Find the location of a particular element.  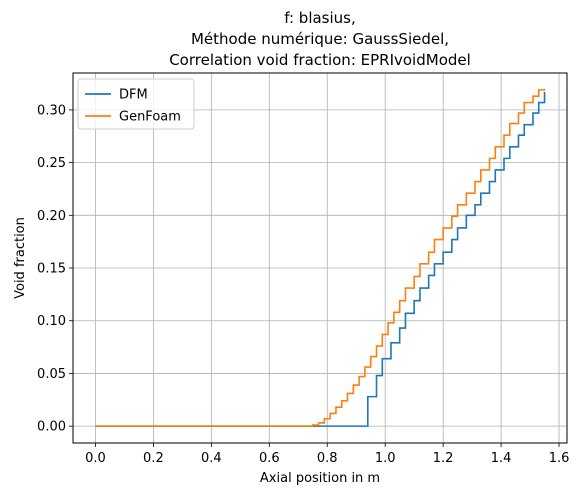

x-tick-label: 1.4 is located at coordinates (501, 458).